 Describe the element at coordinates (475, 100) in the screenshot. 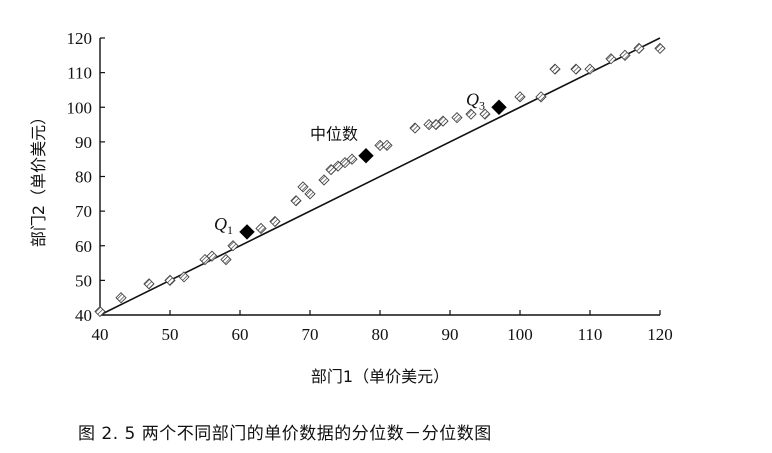

I see `quantile-label: Q3` at that location.